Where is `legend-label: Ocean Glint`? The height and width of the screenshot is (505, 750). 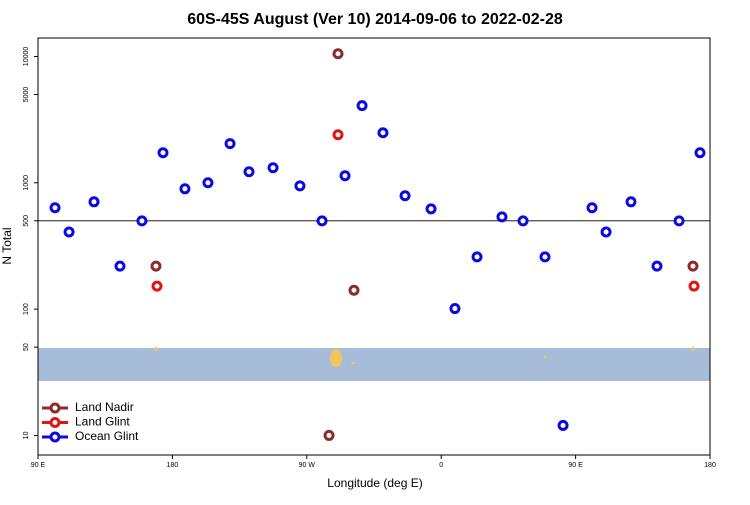
legend-label: Ocean Glint is located at coordinates (107, 436).